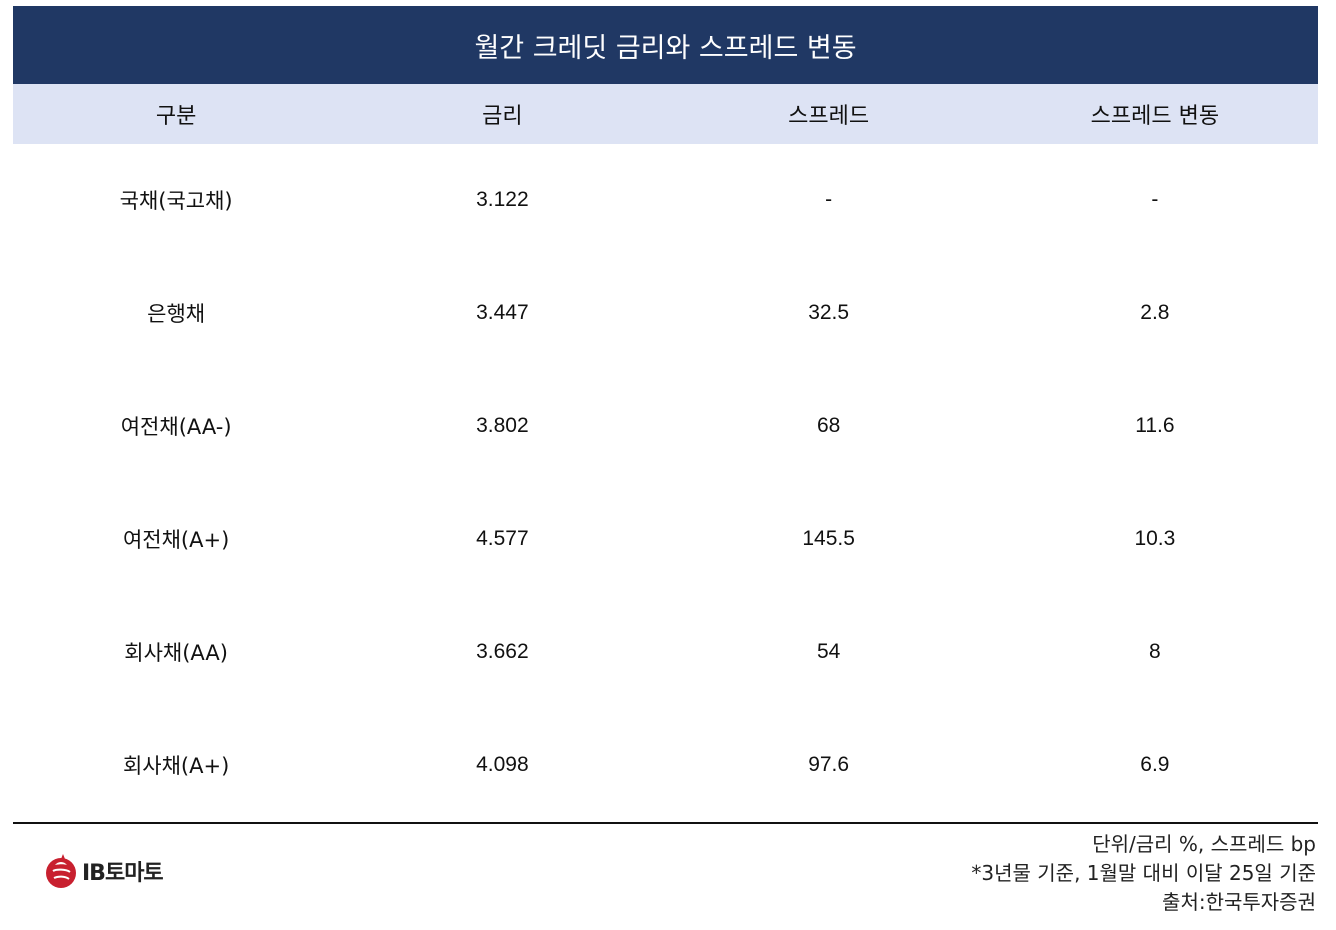 This screenshot has width=1336, height=930. I want to click on unit-note: 단위/금리 %, 스프레드 bp, so click(1204, 844).